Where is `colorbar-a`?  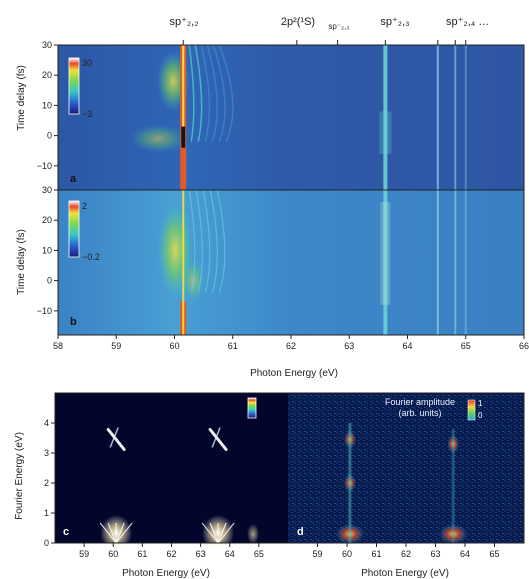 colorbar-a is located at coordinates (74, 86).